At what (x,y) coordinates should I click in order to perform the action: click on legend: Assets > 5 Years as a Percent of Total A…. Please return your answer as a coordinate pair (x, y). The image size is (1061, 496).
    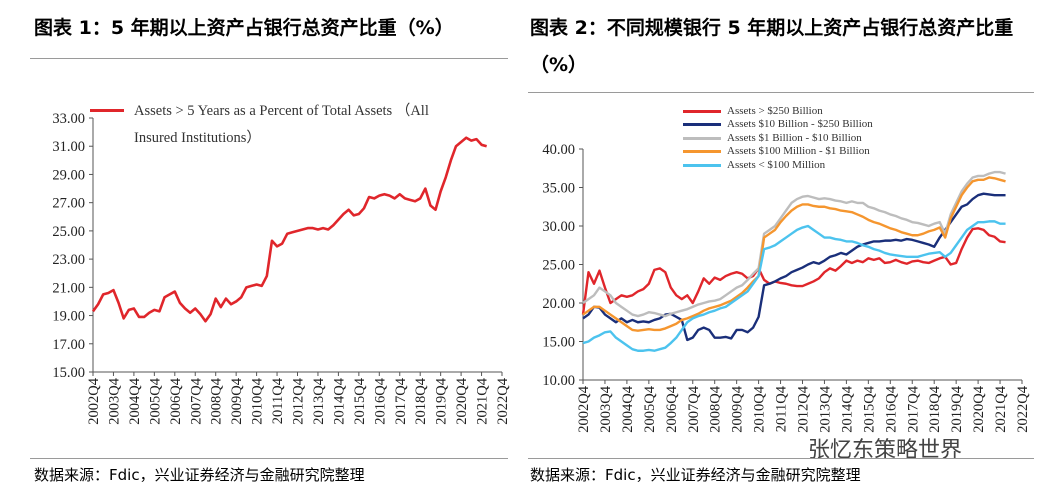
    Looking at the image, I should click on (280, 125).